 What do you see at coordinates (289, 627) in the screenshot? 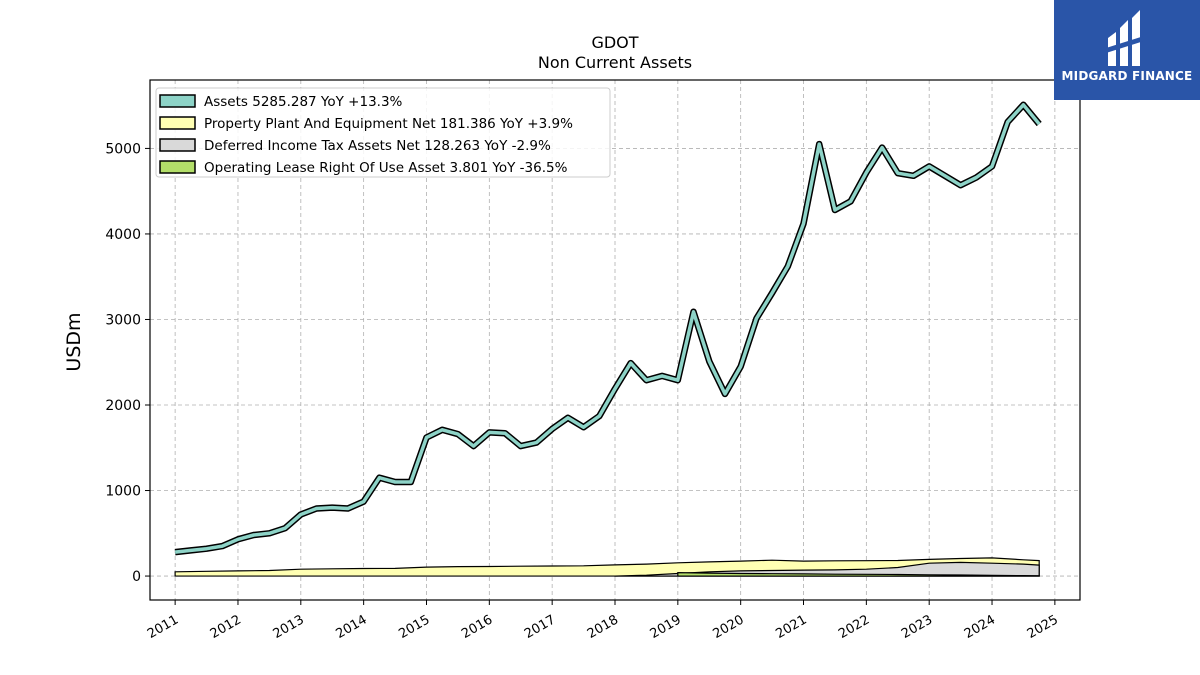
I see `x-tick-label-2013: 2013` at bounding box center [289, 627].